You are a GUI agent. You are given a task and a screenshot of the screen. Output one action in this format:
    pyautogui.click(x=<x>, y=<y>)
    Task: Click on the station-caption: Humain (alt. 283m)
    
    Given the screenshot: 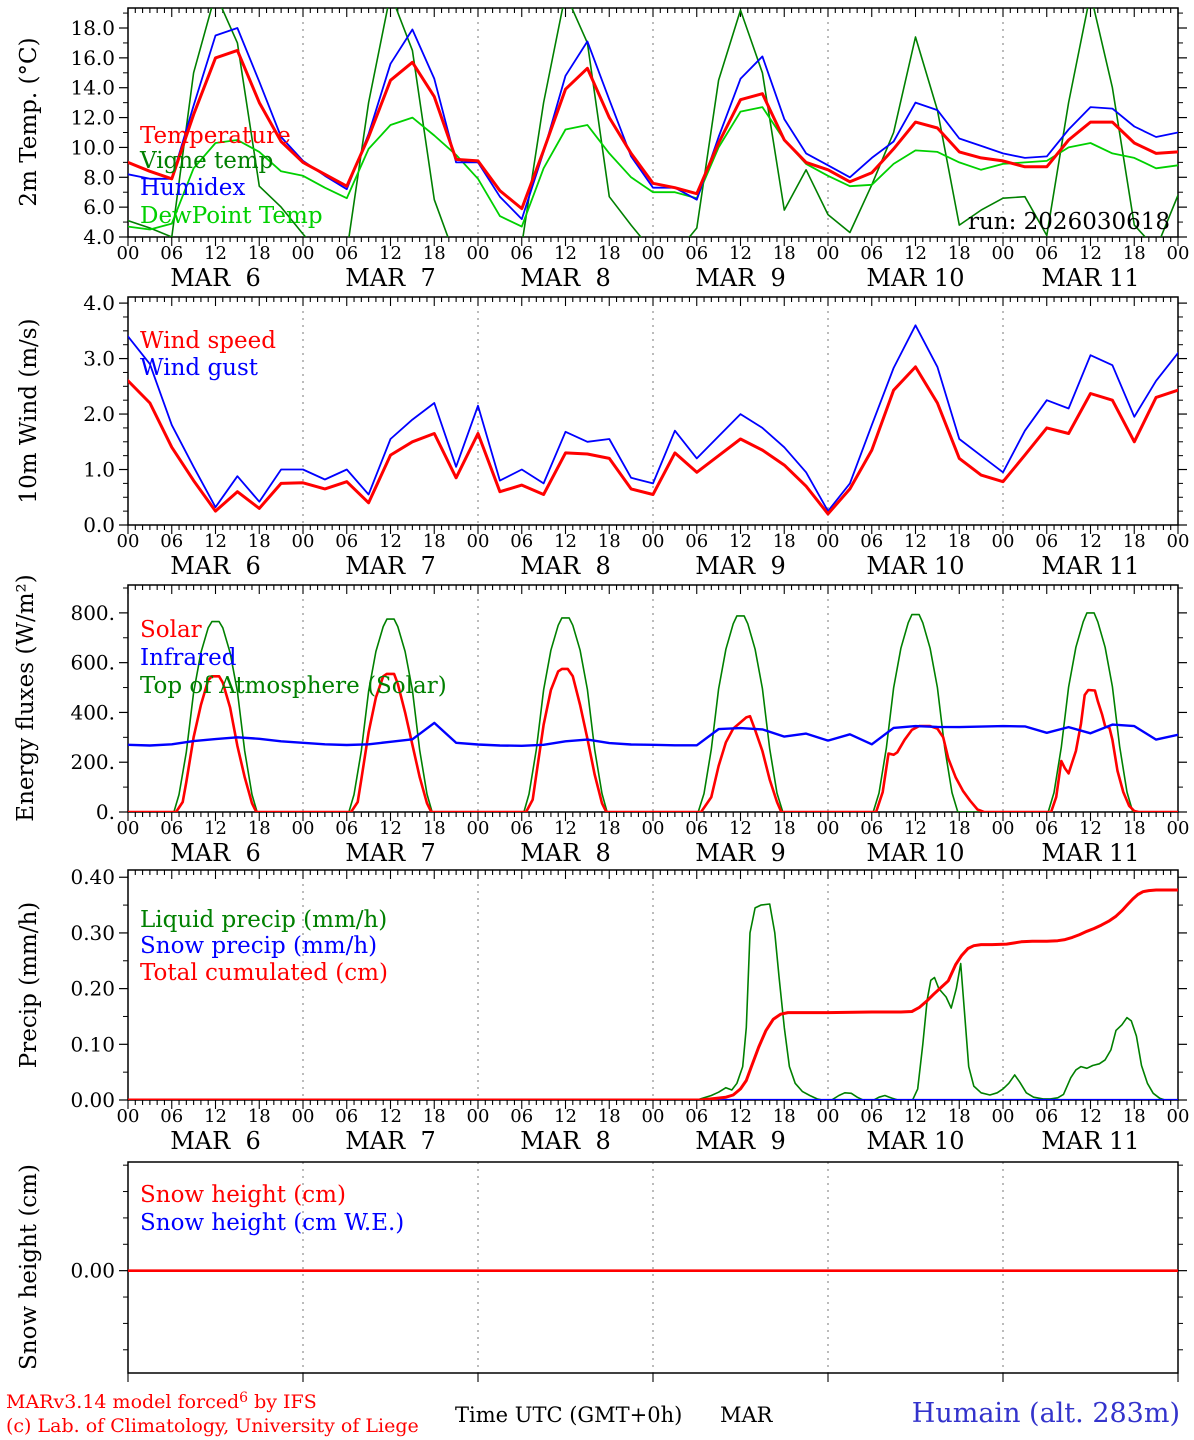 What is the action you would take?
    pyautogui.click(x=1045, y=1413)
    